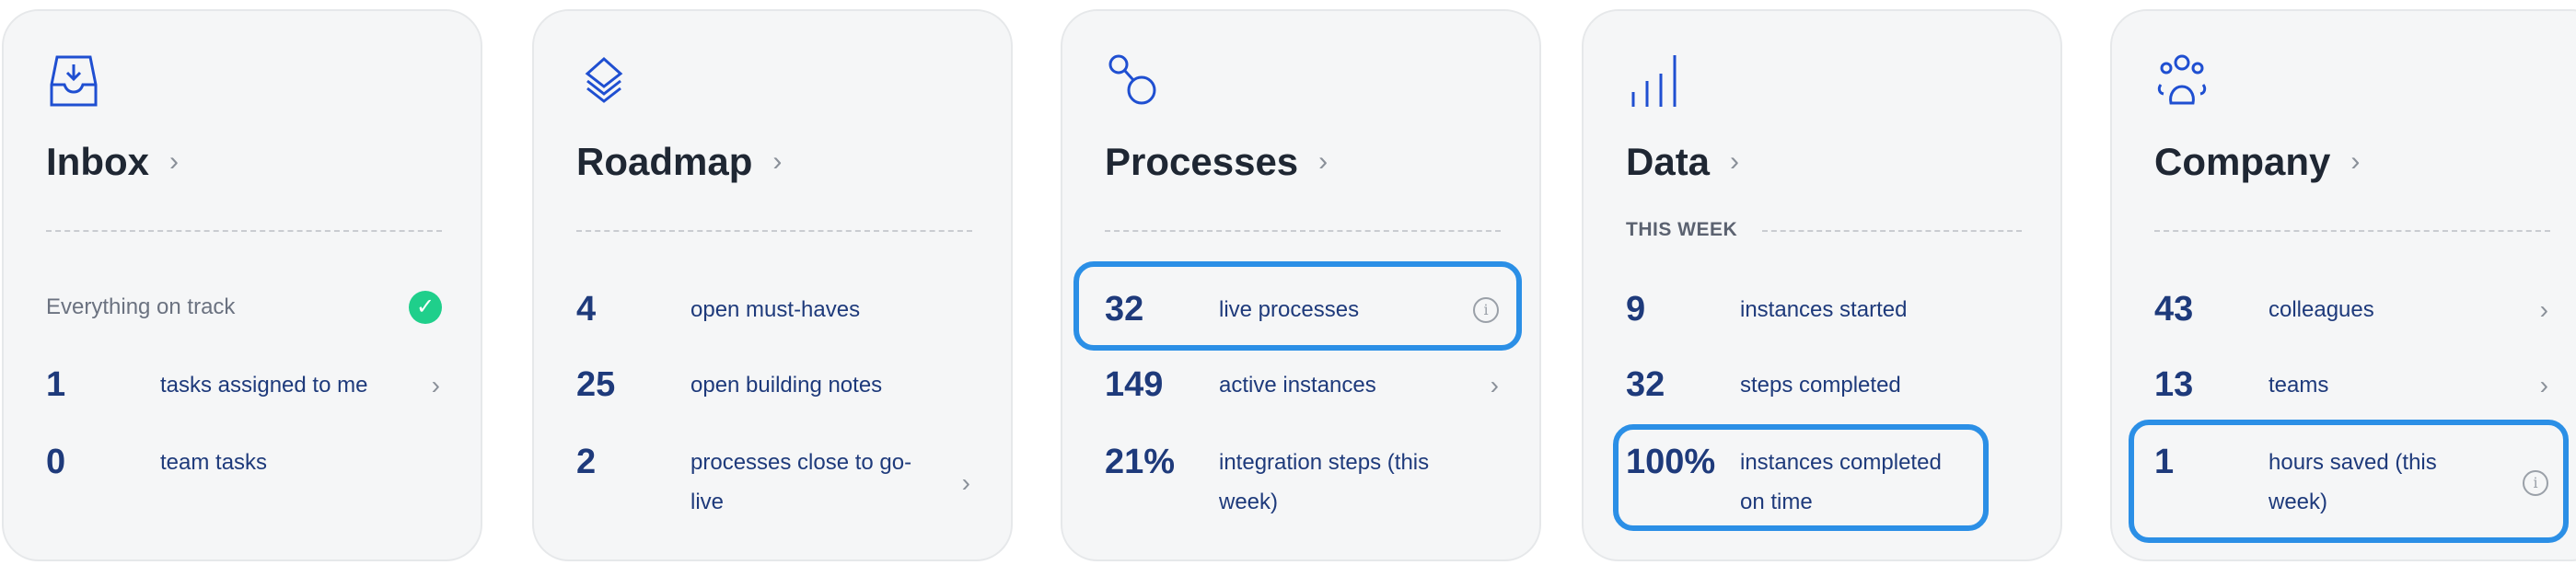 The height and width of the screenshot is (565, 2576). Describe the element at coordinates (2299, 385) in the screenshot. I see `stat-label: teams` at that location.